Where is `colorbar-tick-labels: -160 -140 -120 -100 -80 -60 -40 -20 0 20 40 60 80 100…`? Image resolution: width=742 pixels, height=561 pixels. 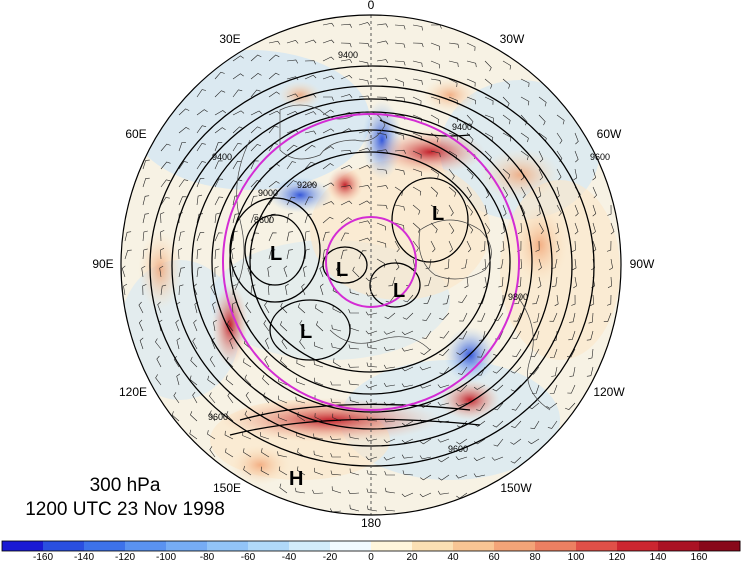 colorbar-tick-labels: -160 -140 -120 -100 -80 -60 -40 -20 0 20 40 60 80 100… is located at coordinates (370, 556).